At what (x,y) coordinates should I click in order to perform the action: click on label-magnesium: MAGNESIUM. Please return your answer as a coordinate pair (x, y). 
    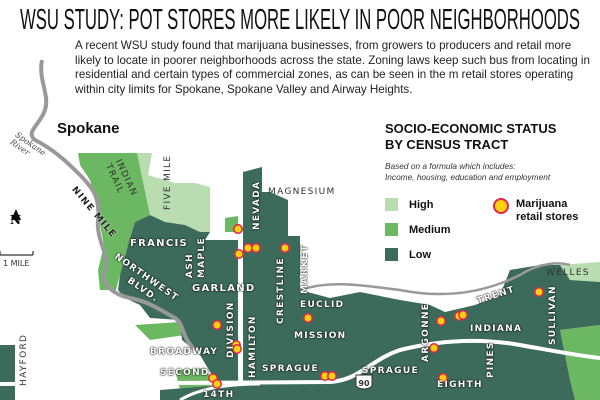
    Looking at the image, I should click on (302, 192).